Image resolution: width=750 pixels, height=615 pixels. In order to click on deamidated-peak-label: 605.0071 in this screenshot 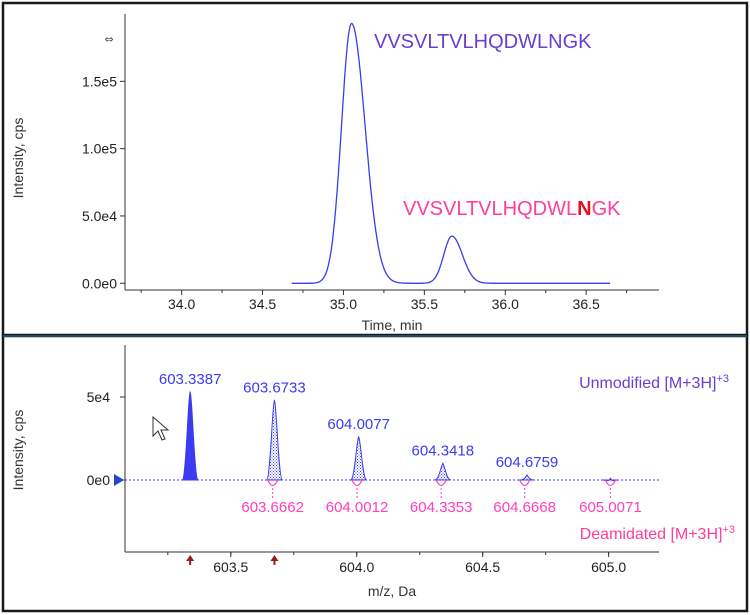, I will do `click(610, 507)`.